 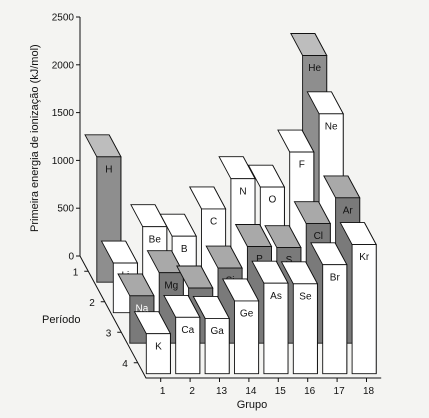 What do you see at coordinates (273, 200) in the screenshot?
I see `element-label: O` at bounding box center [273, 200].